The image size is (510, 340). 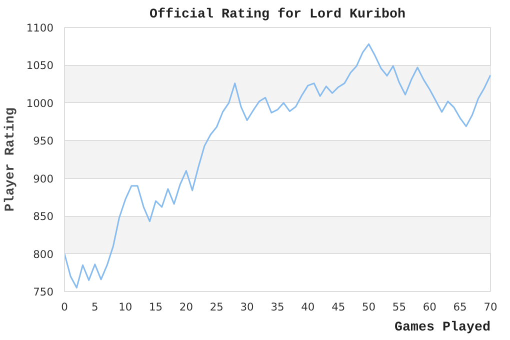 What do you see at coordinates (308, 307) in the screenshot?
I see `x-tick-label: 40` at bounding box center [308, 307].